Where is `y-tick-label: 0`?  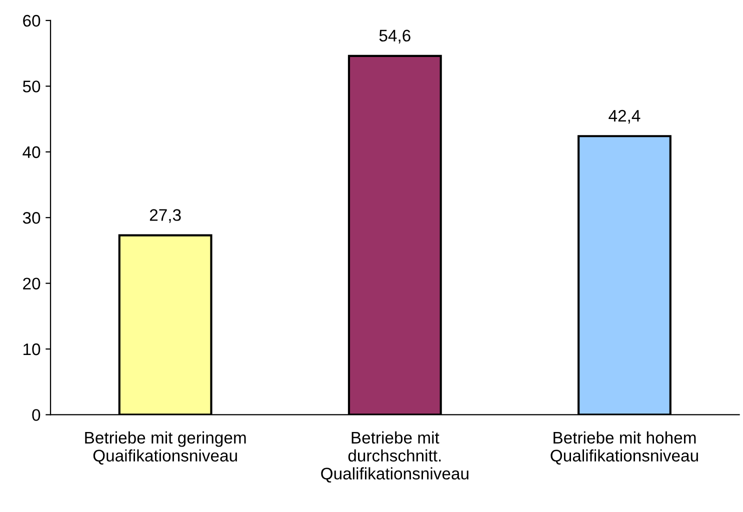
y-tick-label: 0 is located at coordinates (36, 415).